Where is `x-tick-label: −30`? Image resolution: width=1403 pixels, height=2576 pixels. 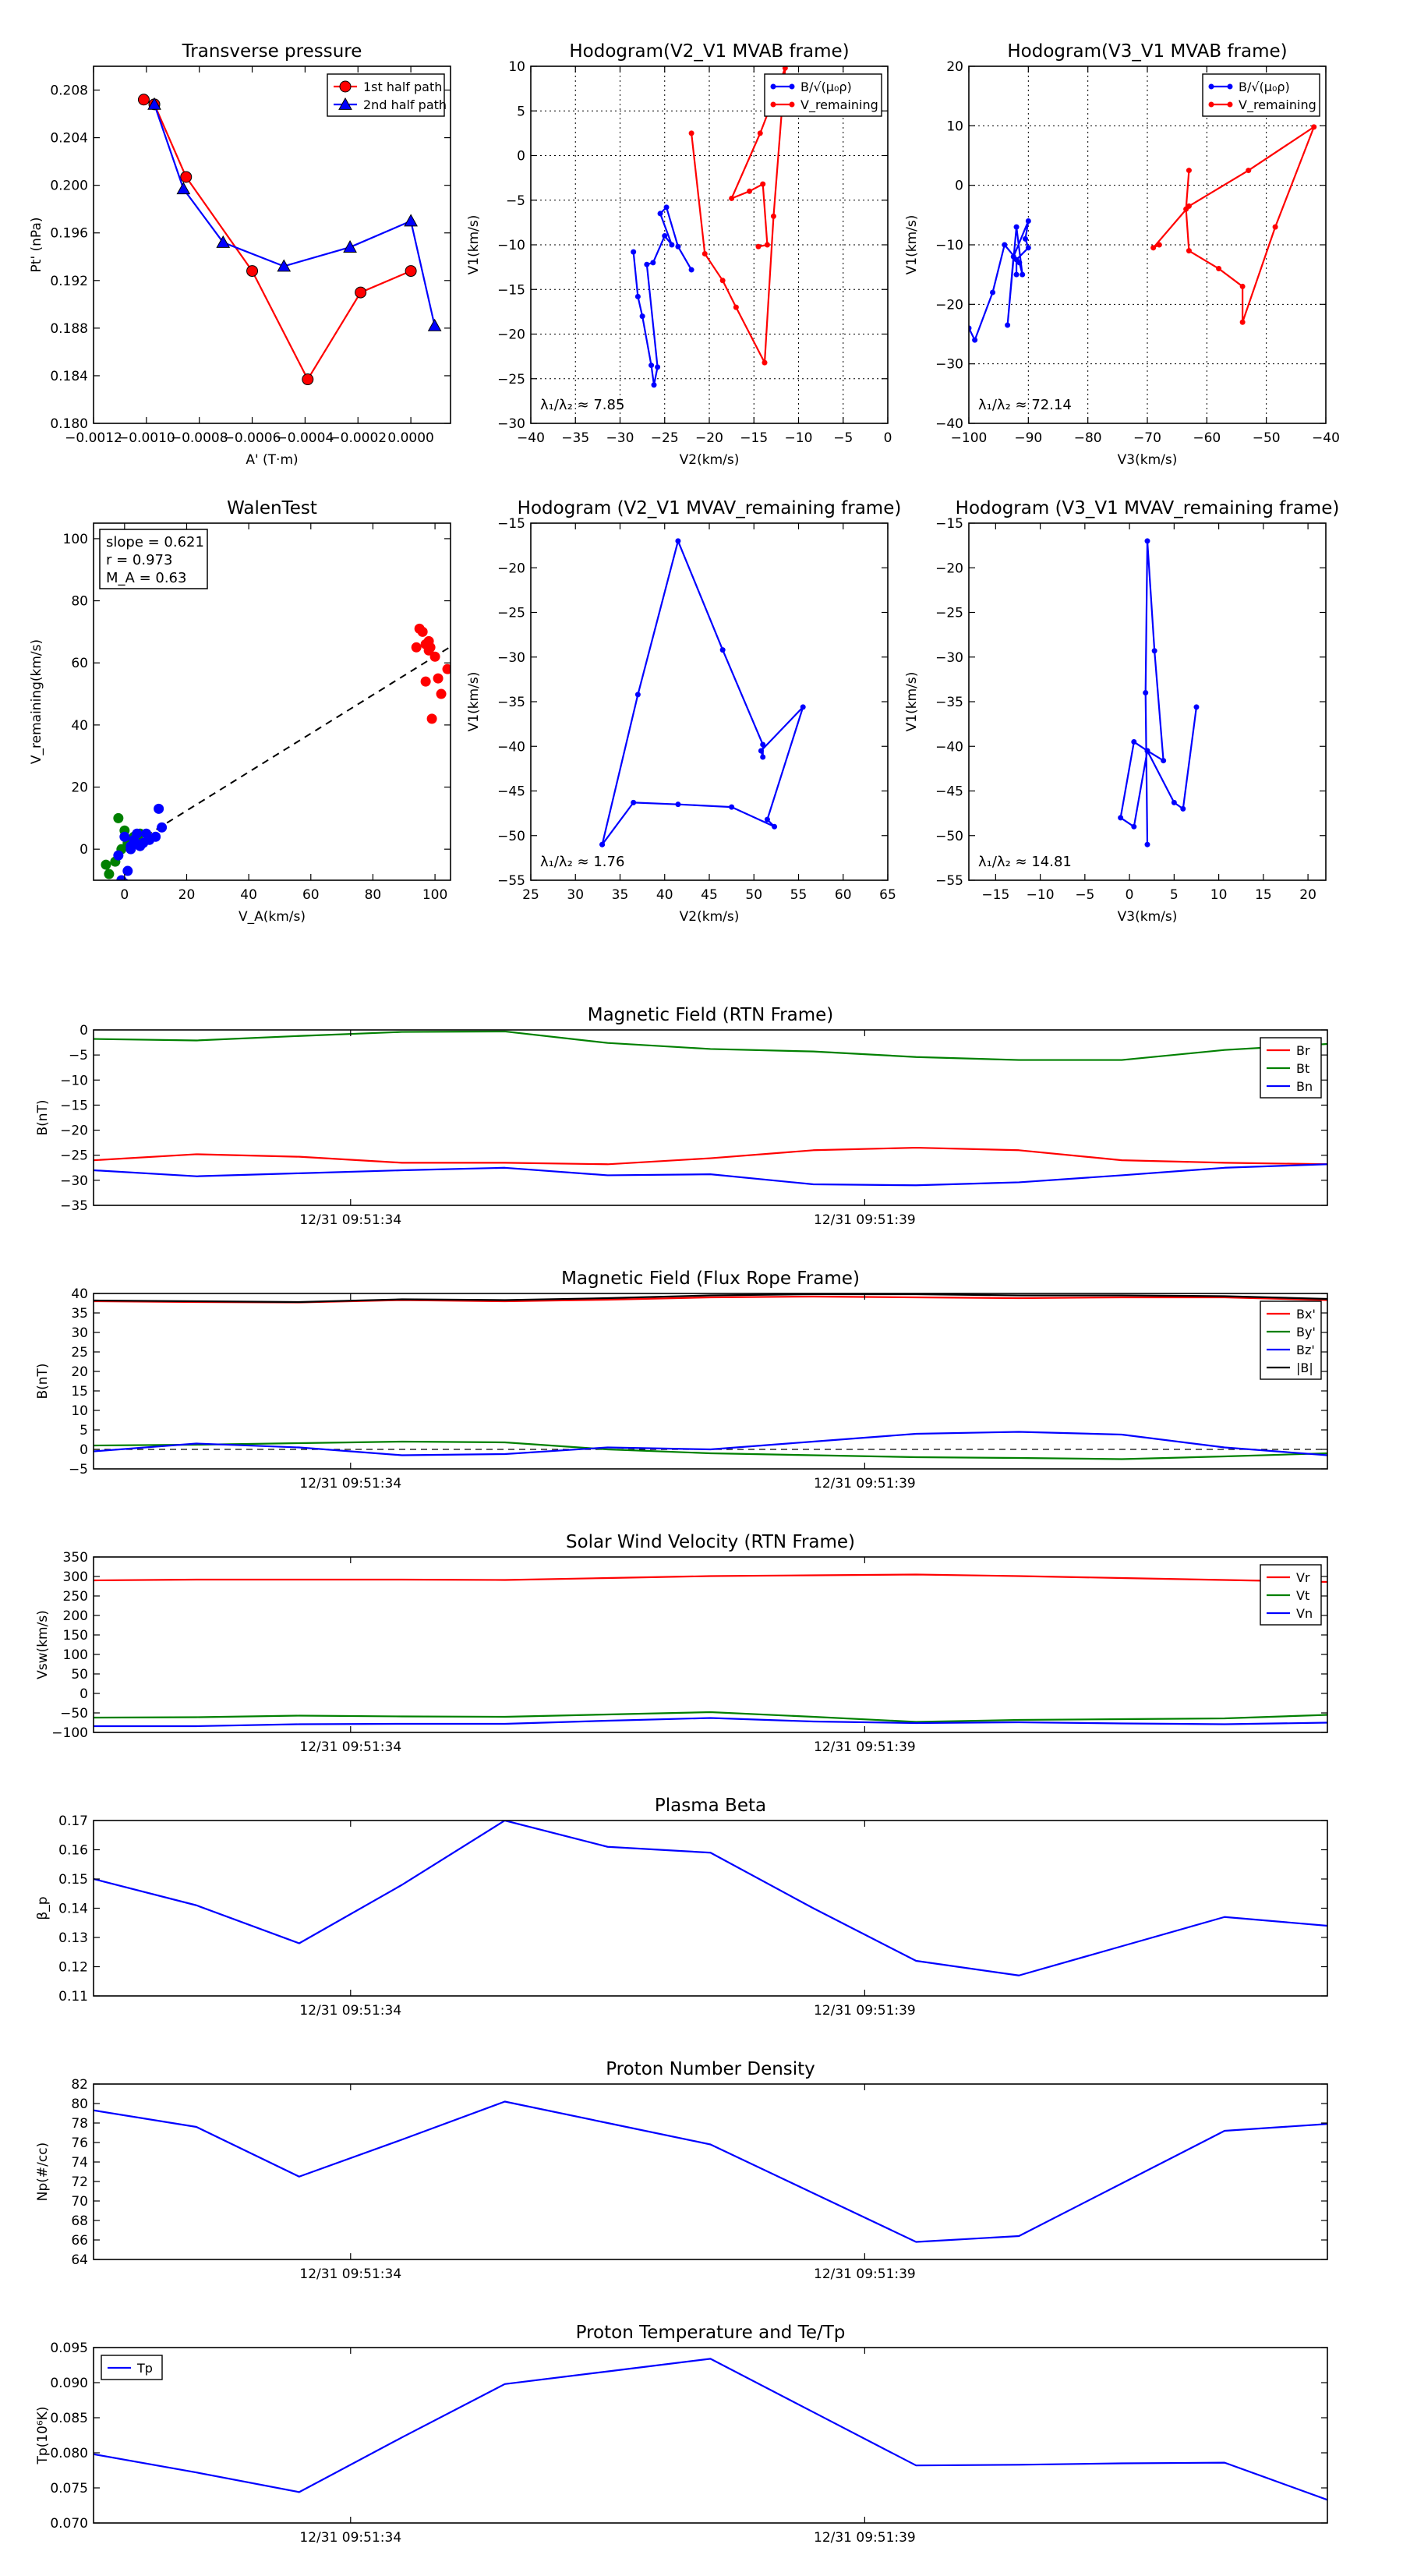
x-tick-label: −30 is located at coordinates (620, 438).